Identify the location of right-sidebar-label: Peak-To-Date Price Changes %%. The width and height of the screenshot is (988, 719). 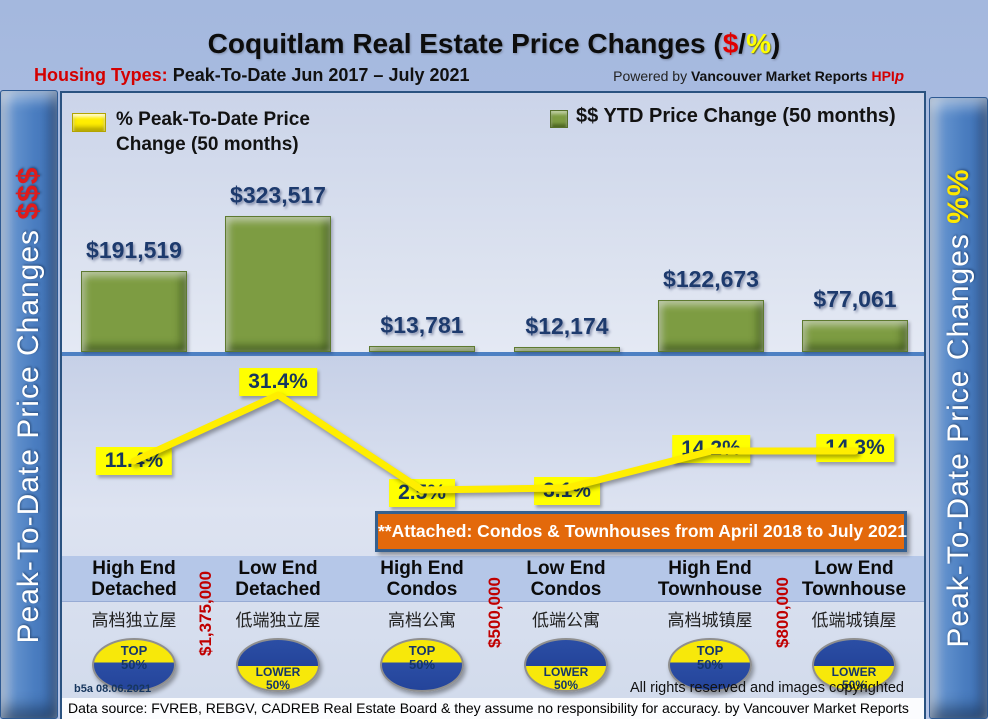
(958, 408).